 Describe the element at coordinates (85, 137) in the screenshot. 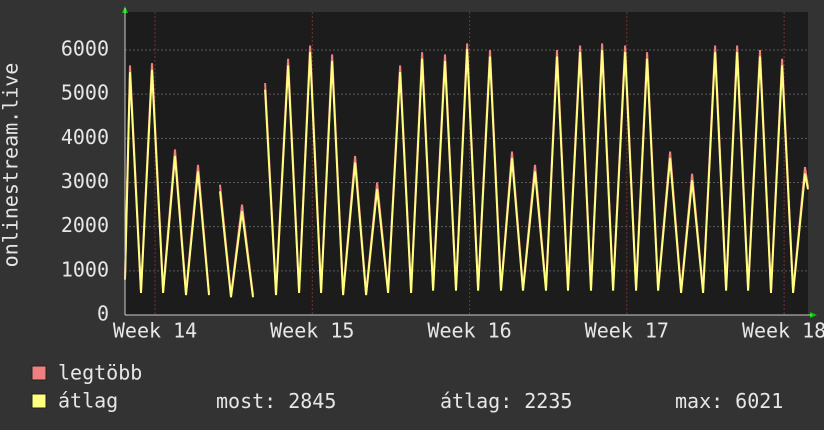

I see `y-tick-label: 4000` at that location.